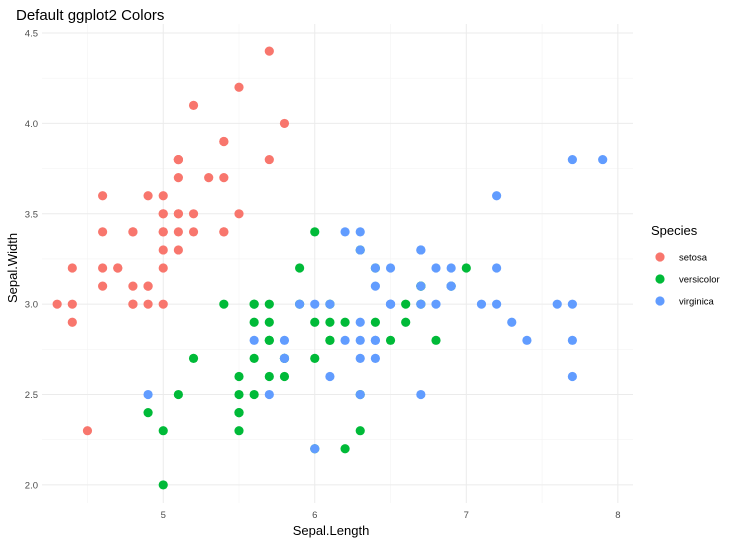 This screenshot has height=545, width=742. What do you see at coordinates (693, 258) in the screenshot?
I see `legend-label-setosa: setosa` at bounding box center [693, 258].